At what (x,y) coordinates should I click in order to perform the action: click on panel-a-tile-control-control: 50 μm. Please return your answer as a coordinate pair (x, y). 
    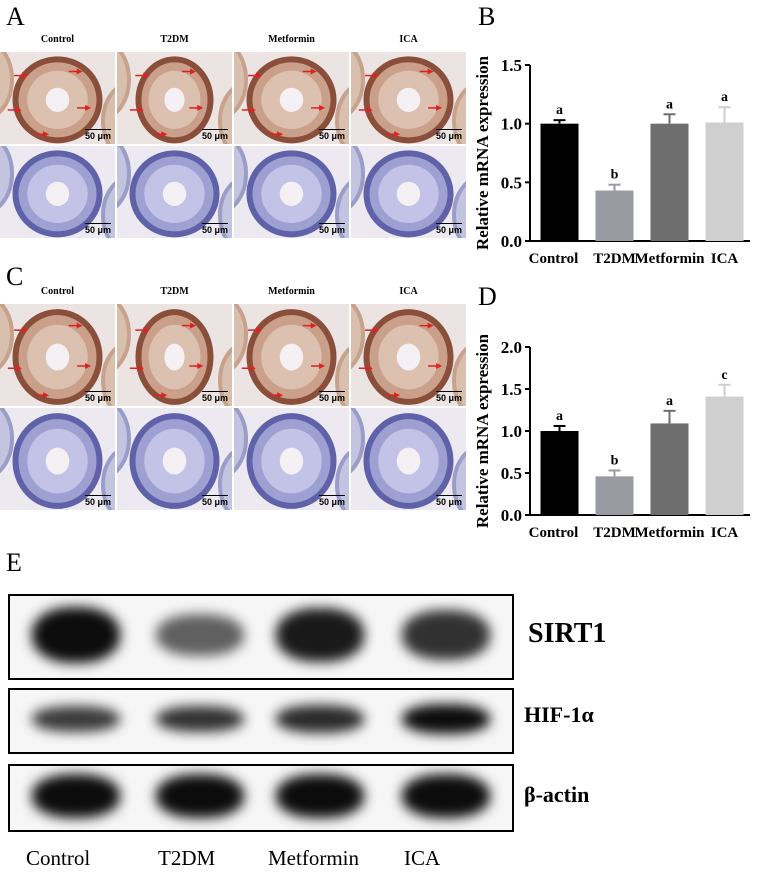
    Looking at the image, I should click on (57, 192).